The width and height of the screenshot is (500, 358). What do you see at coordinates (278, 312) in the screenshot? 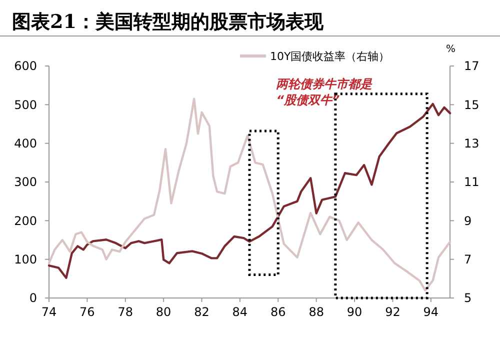
I see `x-tick-label: 86` at bounding box center [278, 312].